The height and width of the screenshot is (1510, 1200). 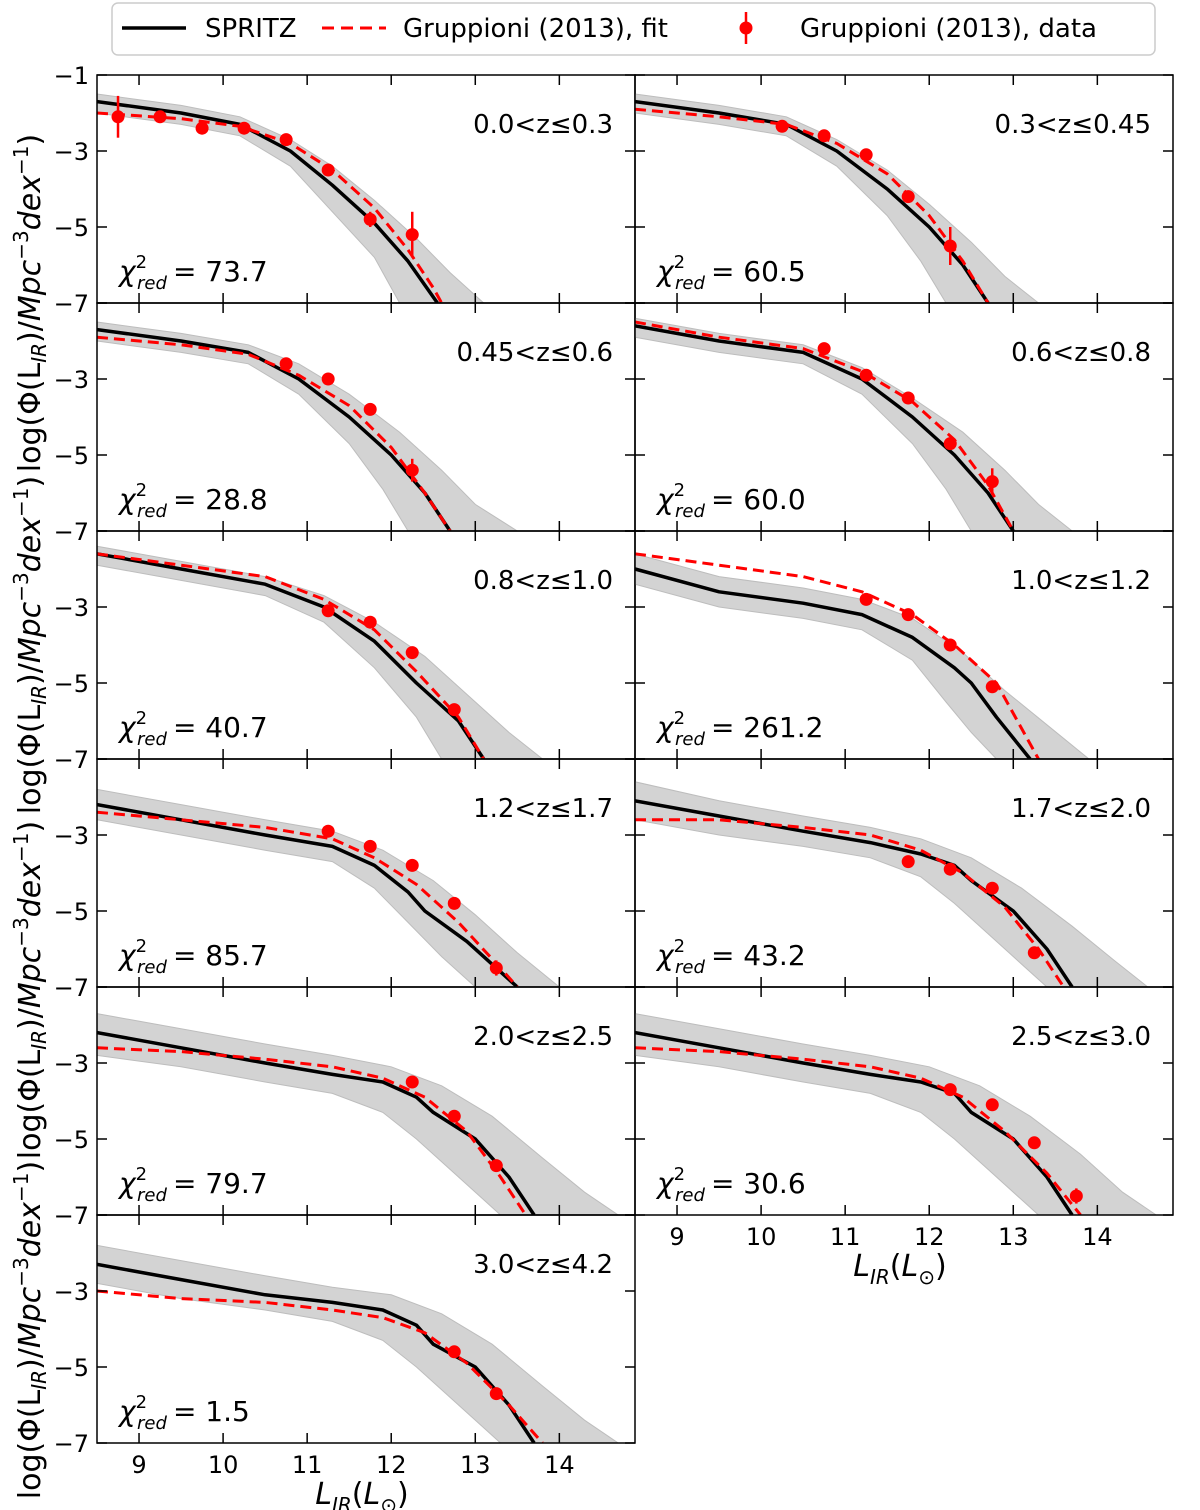 What do you see at coordinates (535, 29) in the screenshot?
I see `legend-fit-label: Gruppioni (2013), fit` at bounding box center [535, 29].